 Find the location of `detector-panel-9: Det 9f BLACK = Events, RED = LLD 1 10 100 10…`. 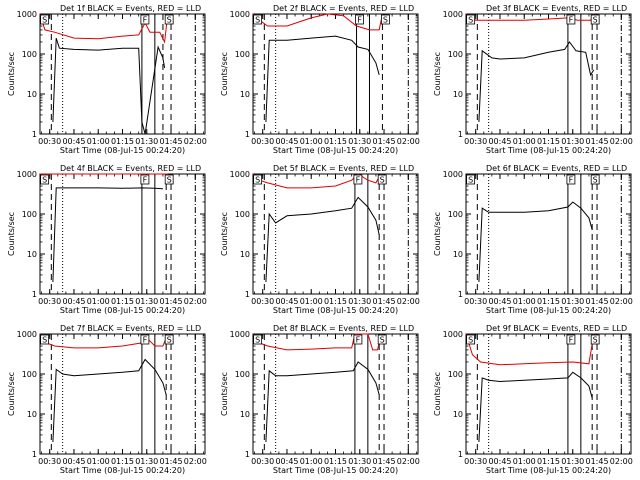

detector-panel-9: Det 9f BLACK = Events, RED = LLD 1 10 100 10… is located at coordinates (533, 399).